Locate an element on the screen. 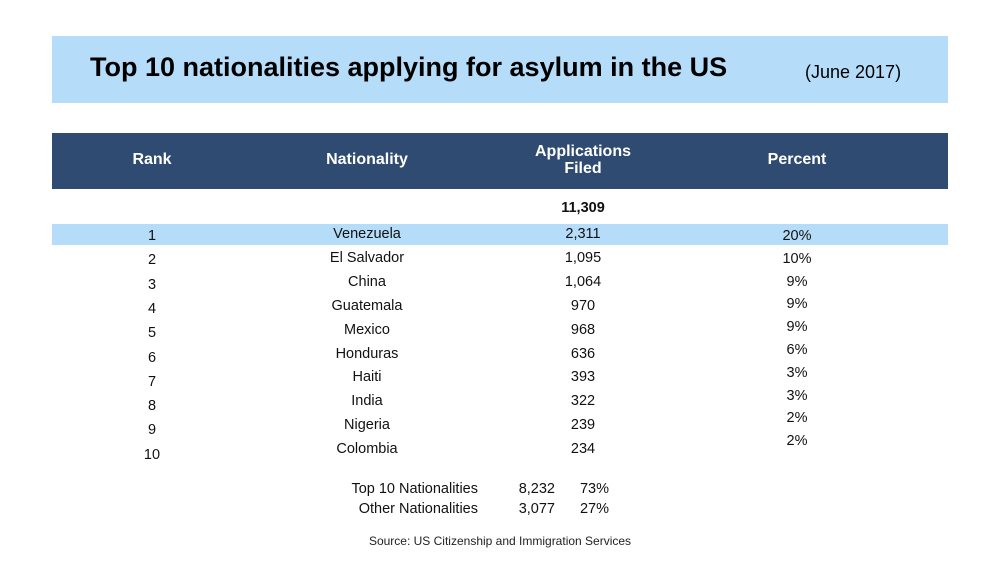  applications: 968 is located at coordinates (583, 329).